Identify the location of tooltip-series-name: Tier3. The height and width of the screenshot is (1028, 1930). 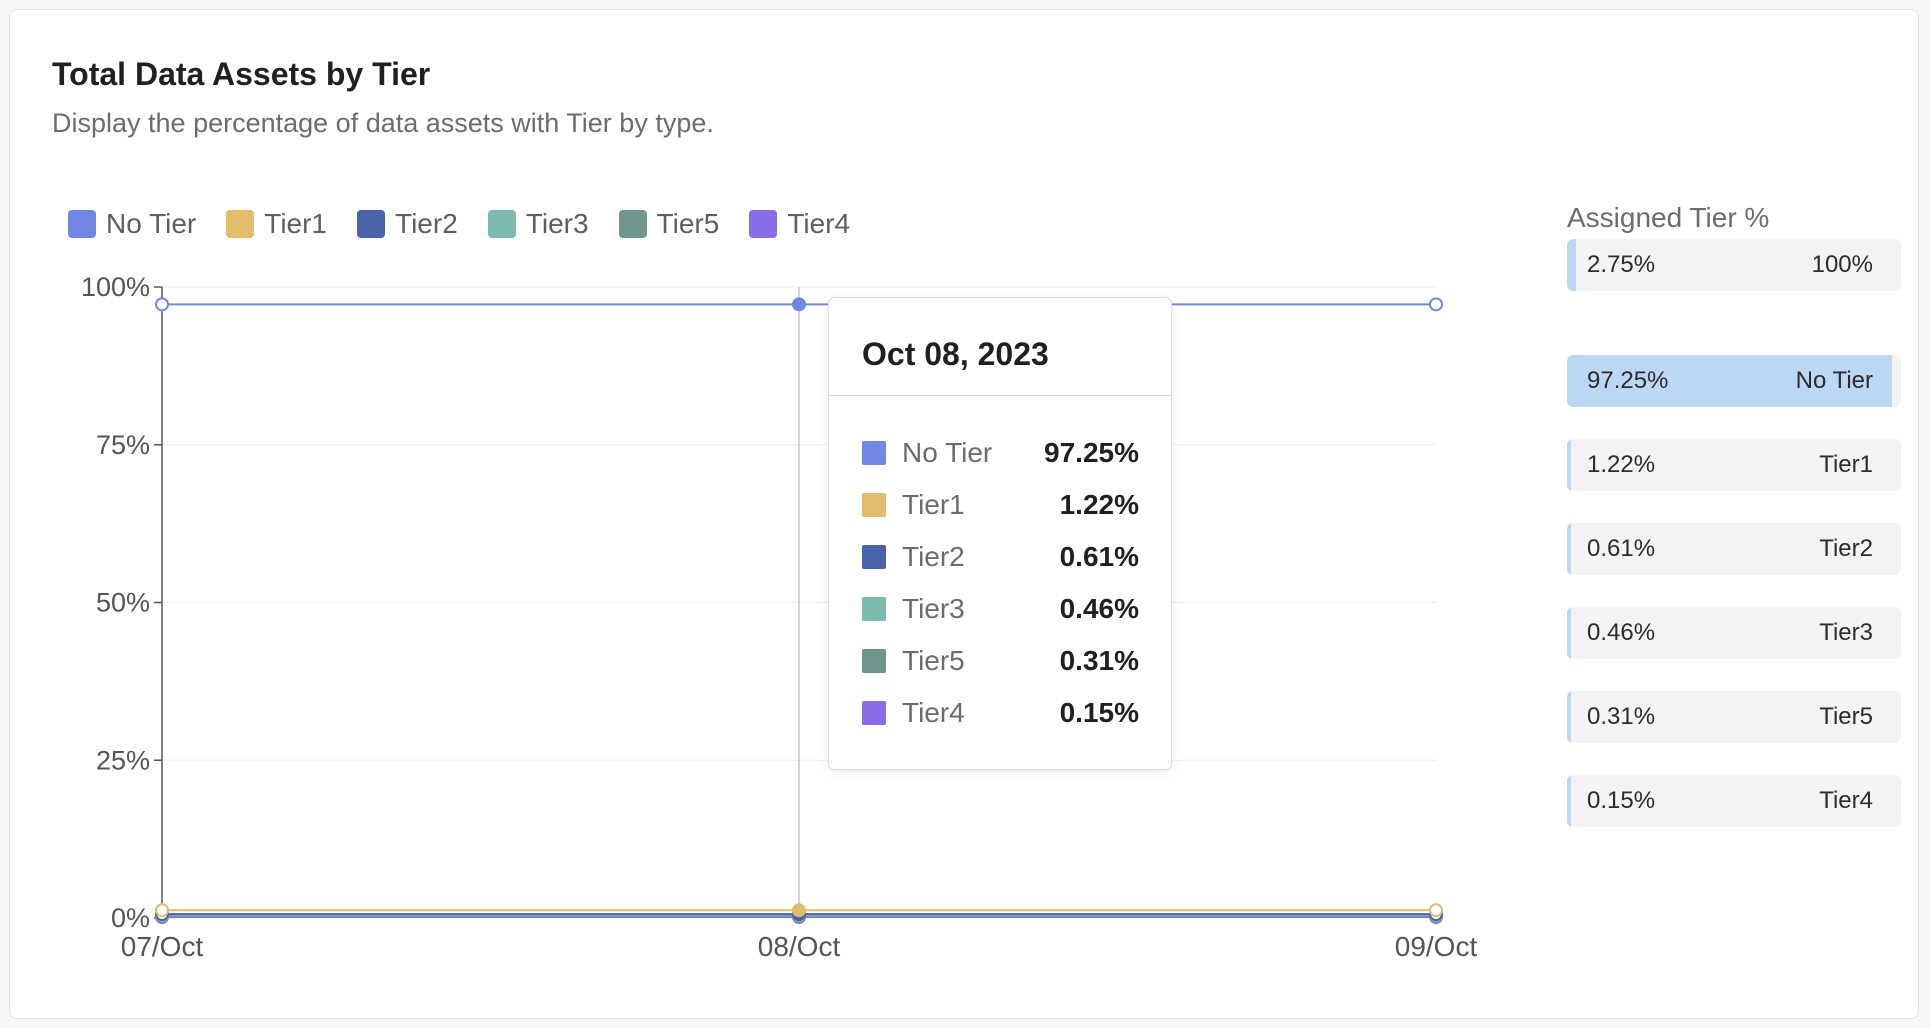
(933, 608).